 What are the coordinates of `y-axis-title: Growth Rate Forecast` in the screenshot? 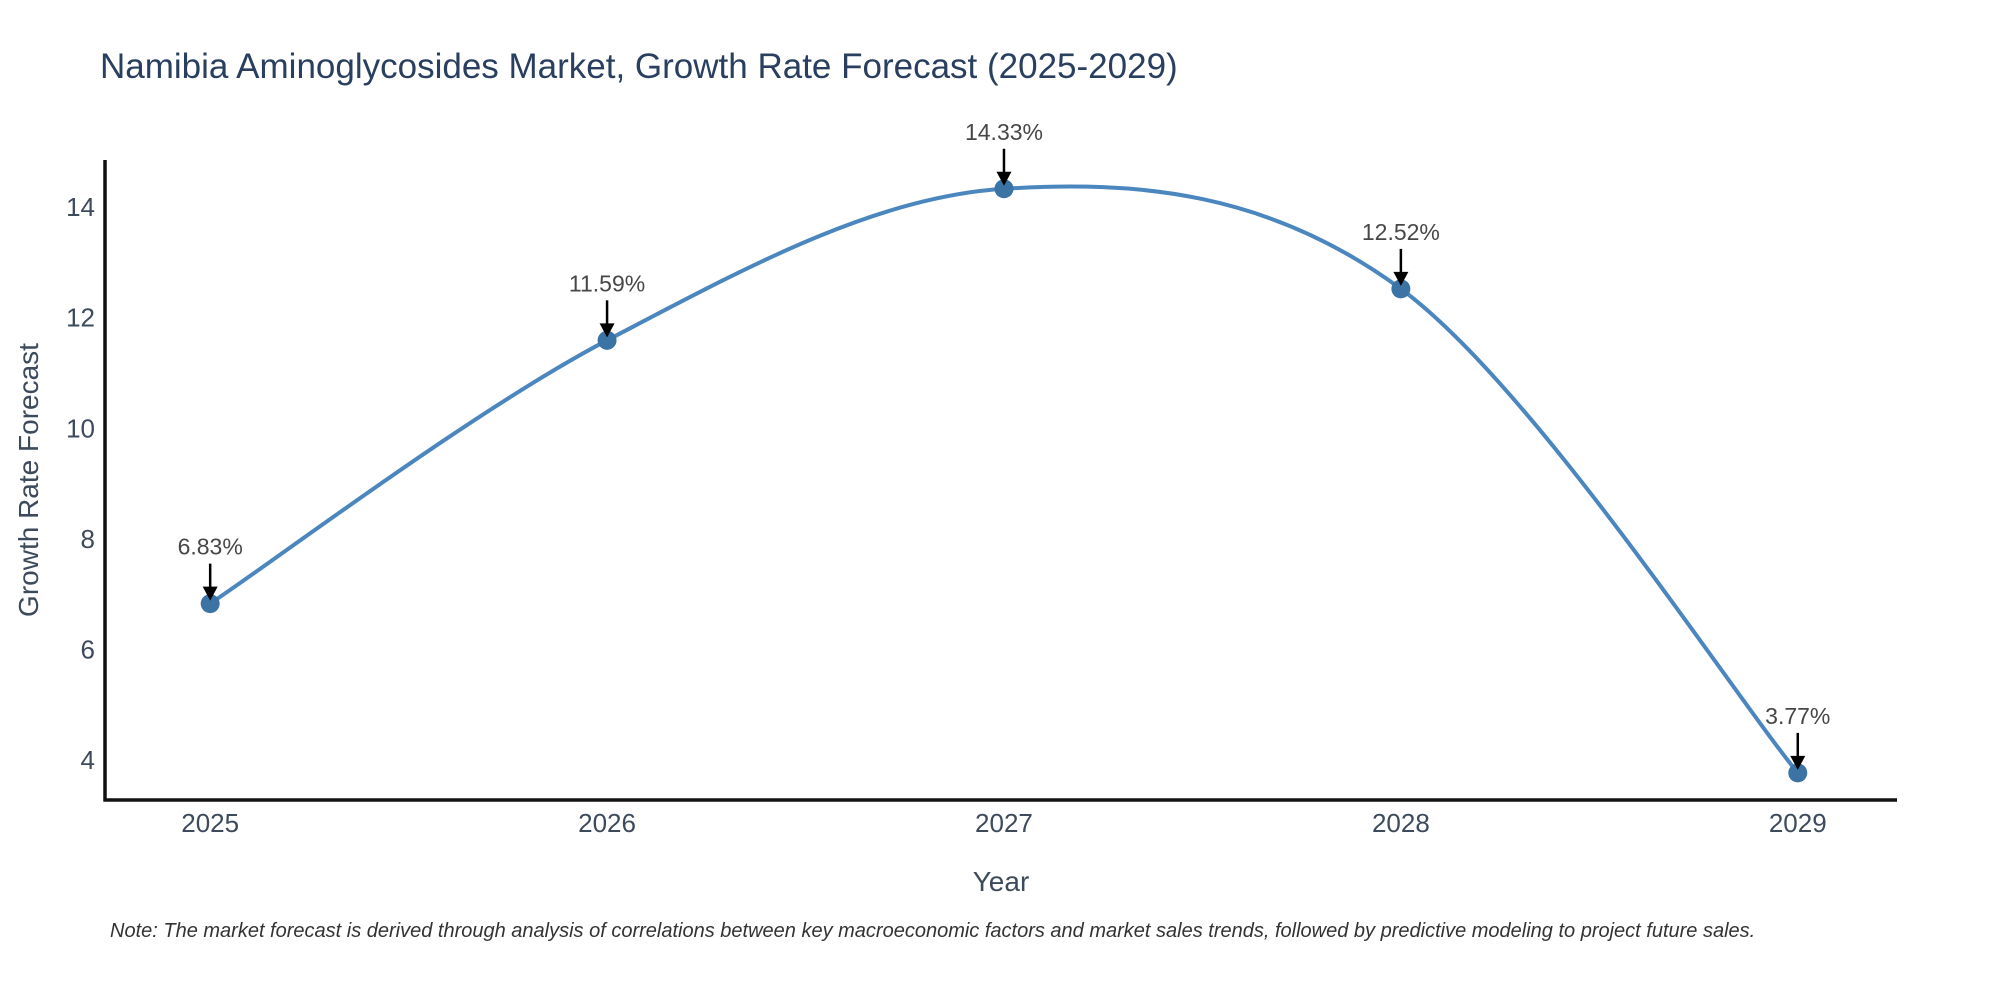 It's located at (28, 480).